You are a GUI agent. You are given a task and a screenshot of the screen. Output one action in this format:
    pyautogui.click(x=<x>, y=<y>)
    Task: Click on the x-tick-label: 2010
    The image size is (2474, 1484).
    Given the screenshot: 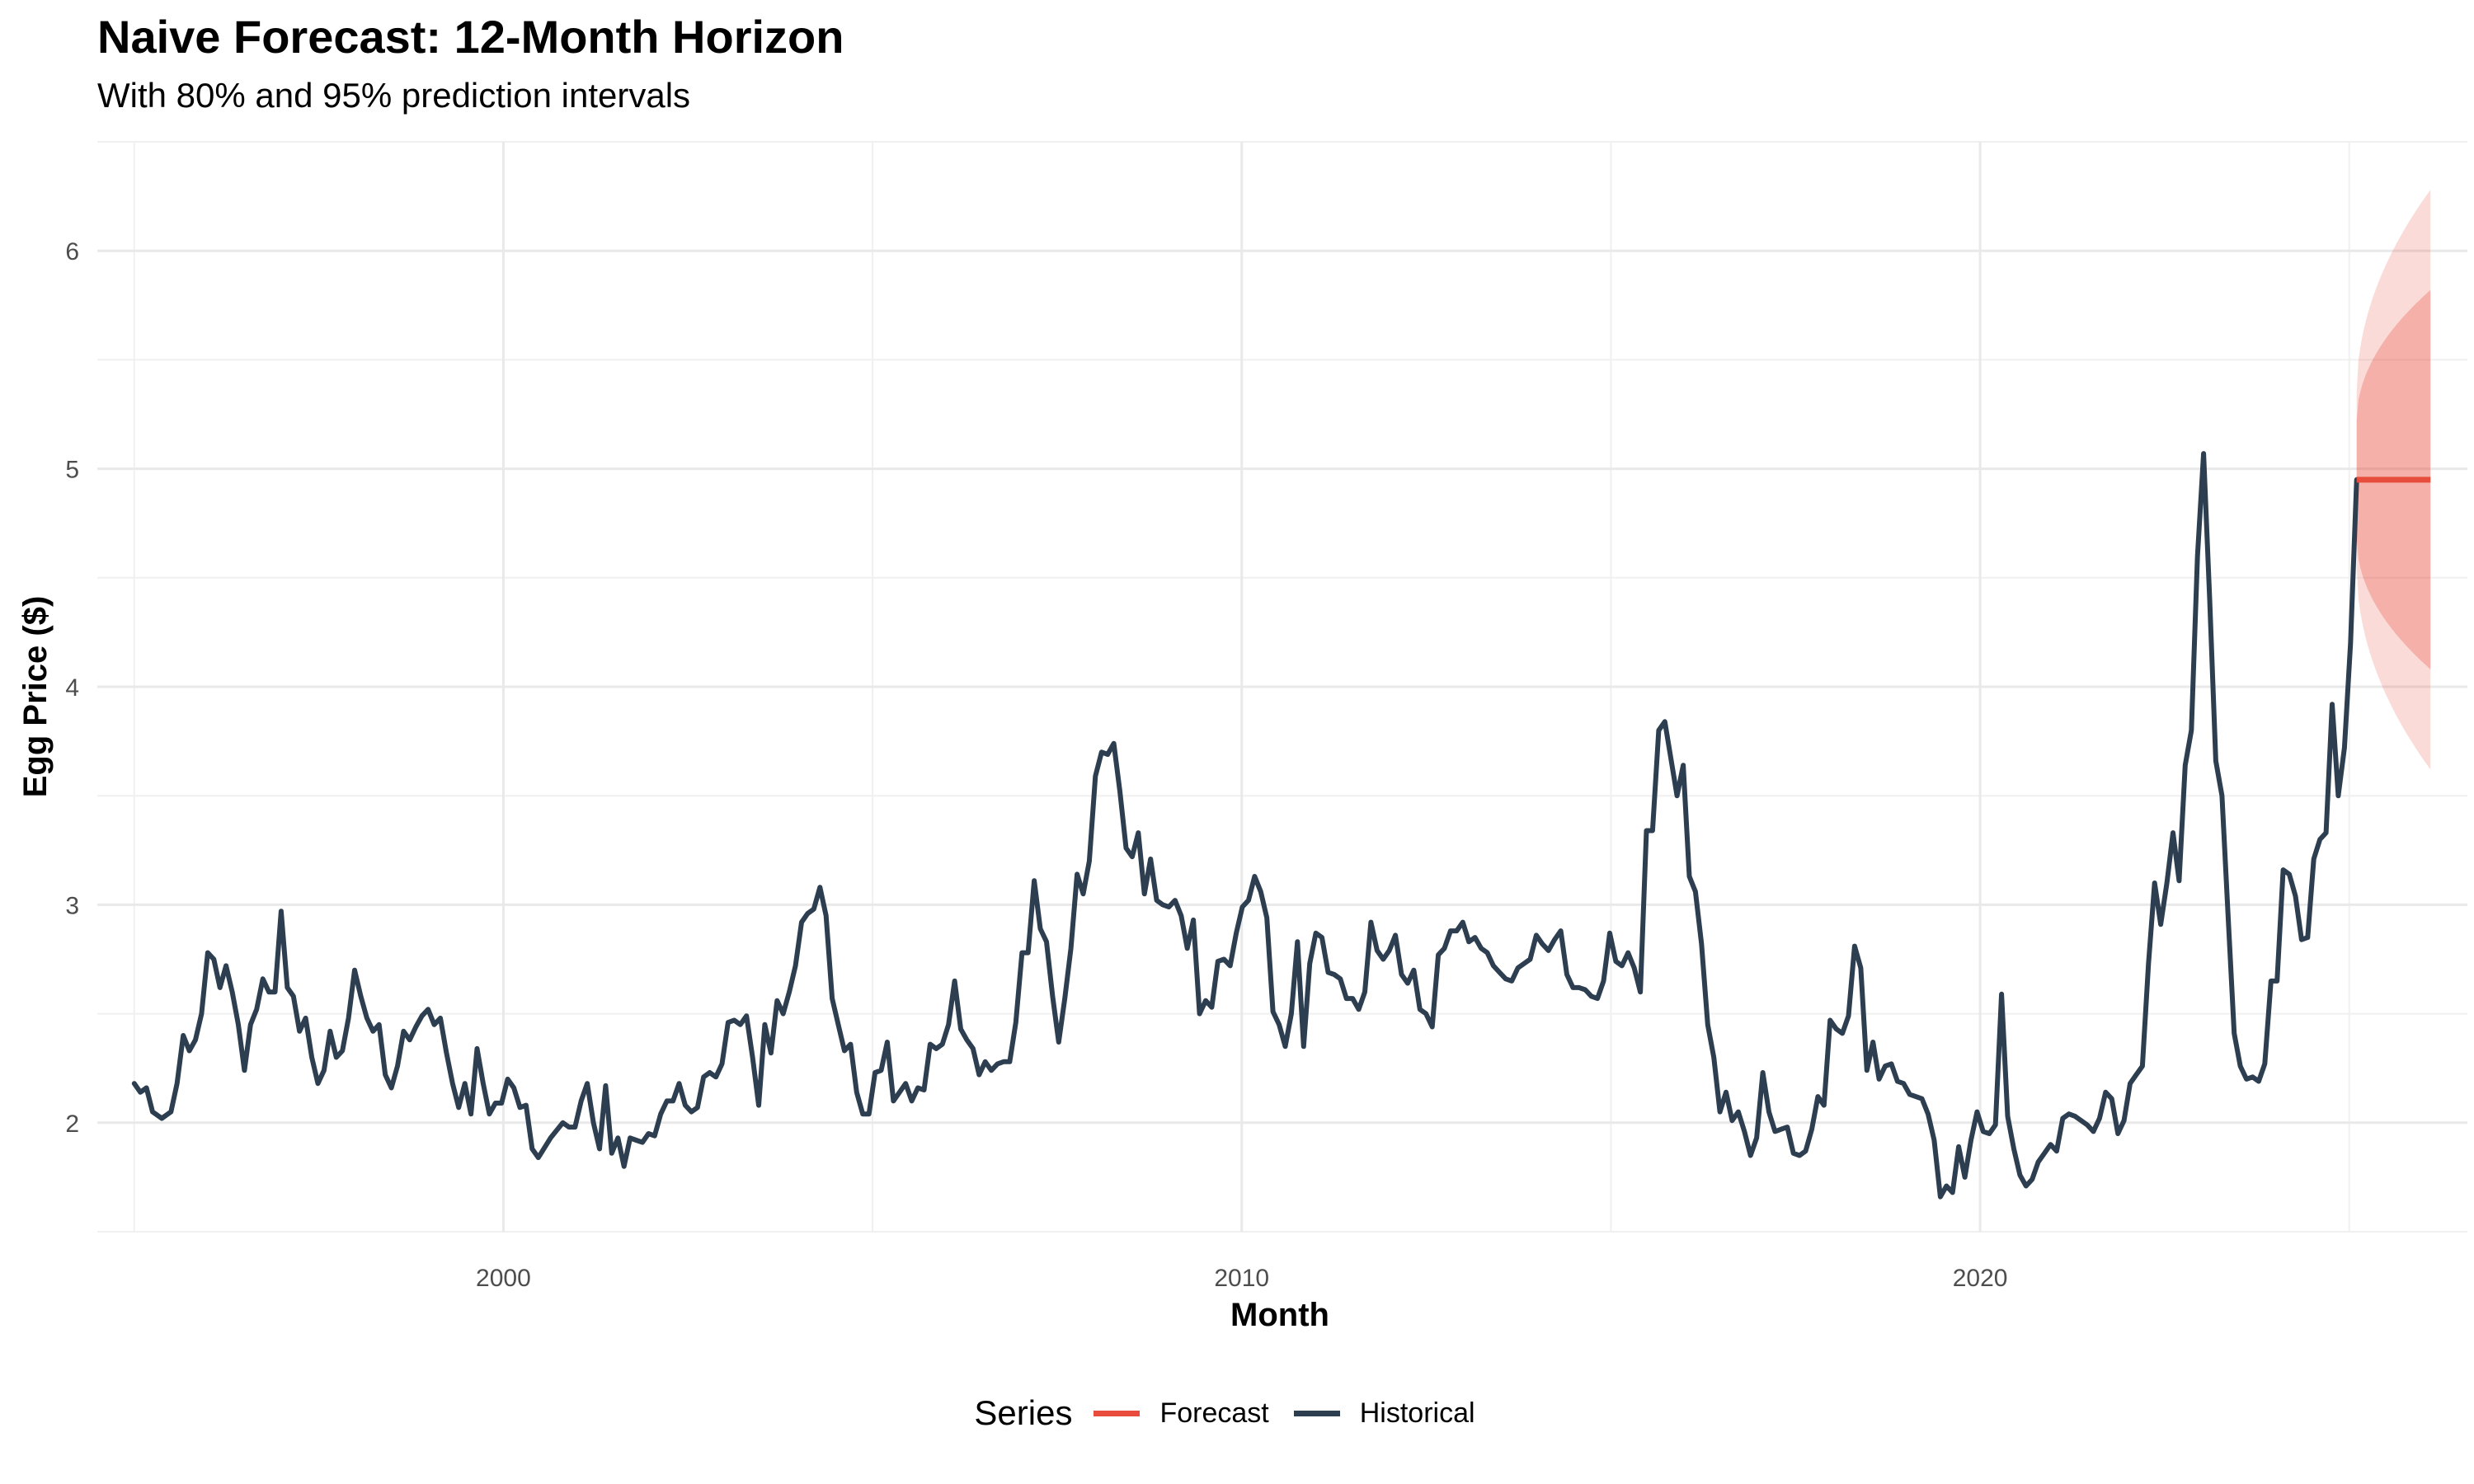 What is the action you would take?
    pyautogui.click(x=1241, y=1278)
    